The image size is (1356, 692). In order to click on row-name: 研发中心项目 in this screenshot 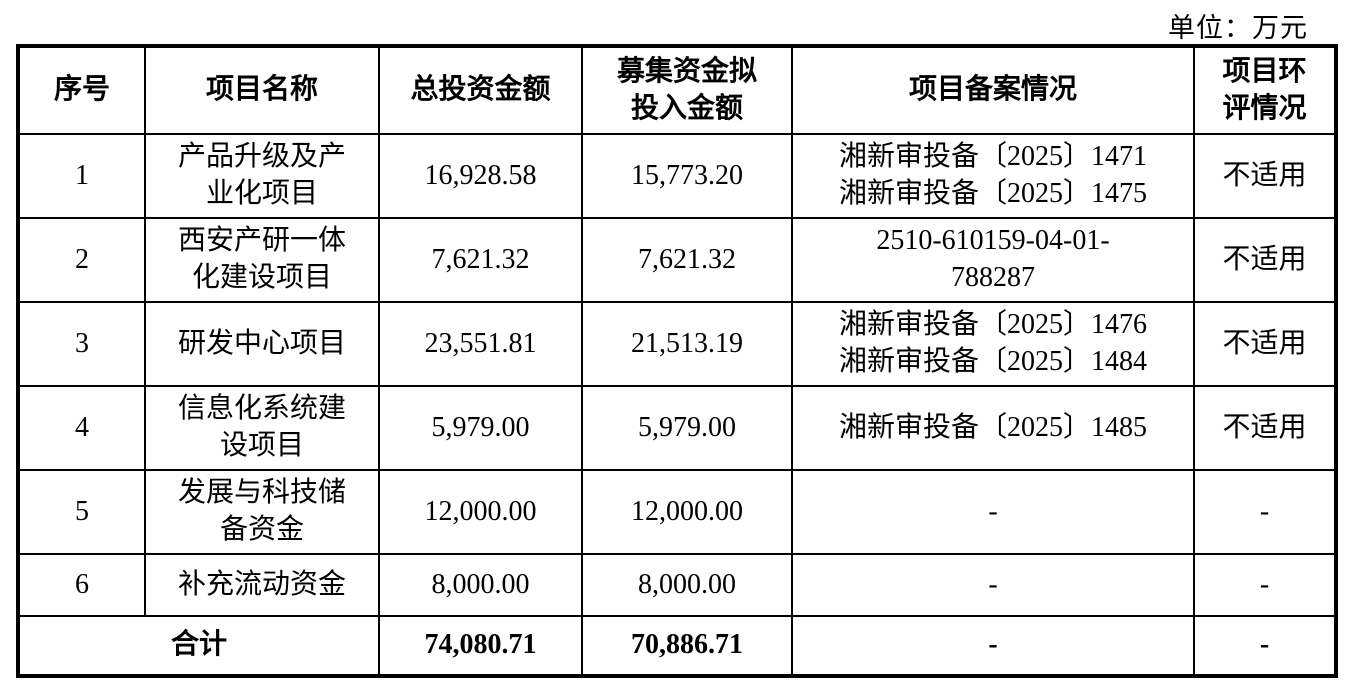, I will do `click(262, 344)`.